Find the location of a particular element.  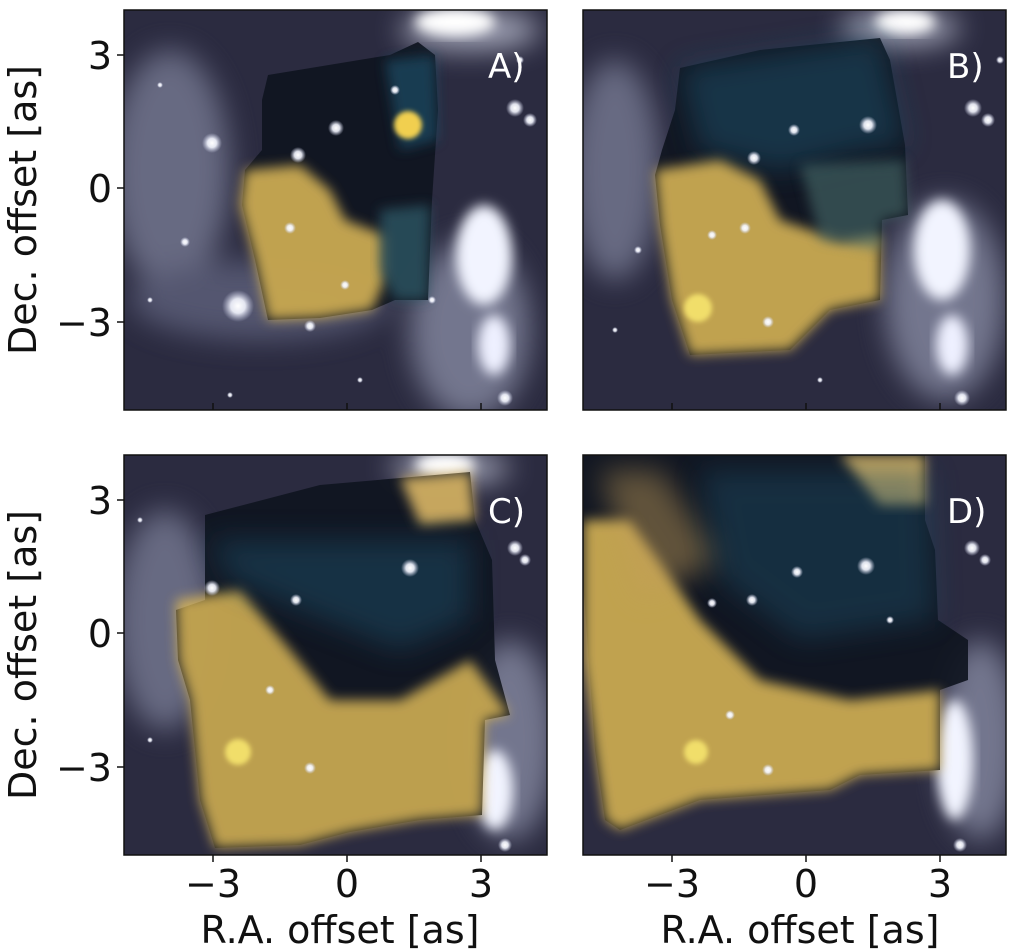

x-axis-title-right: R.A. offset [as] is located at coordinates (800, 930).